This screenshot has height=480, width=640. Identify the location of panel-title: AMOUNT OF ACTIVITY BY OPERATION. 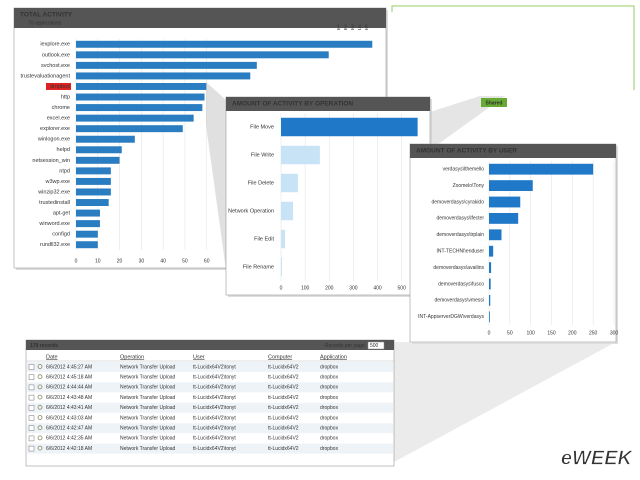
(292, 104).